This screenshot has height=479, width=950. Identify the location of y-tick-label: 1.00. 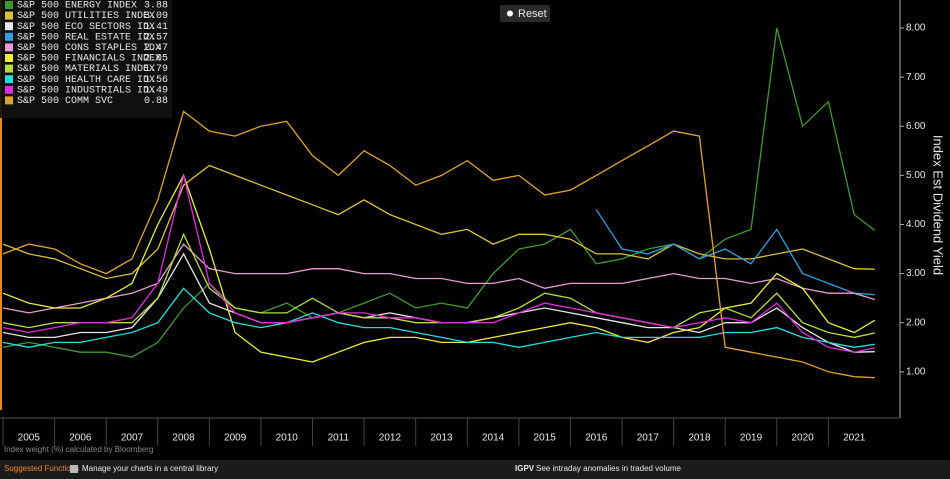
(916, 371).